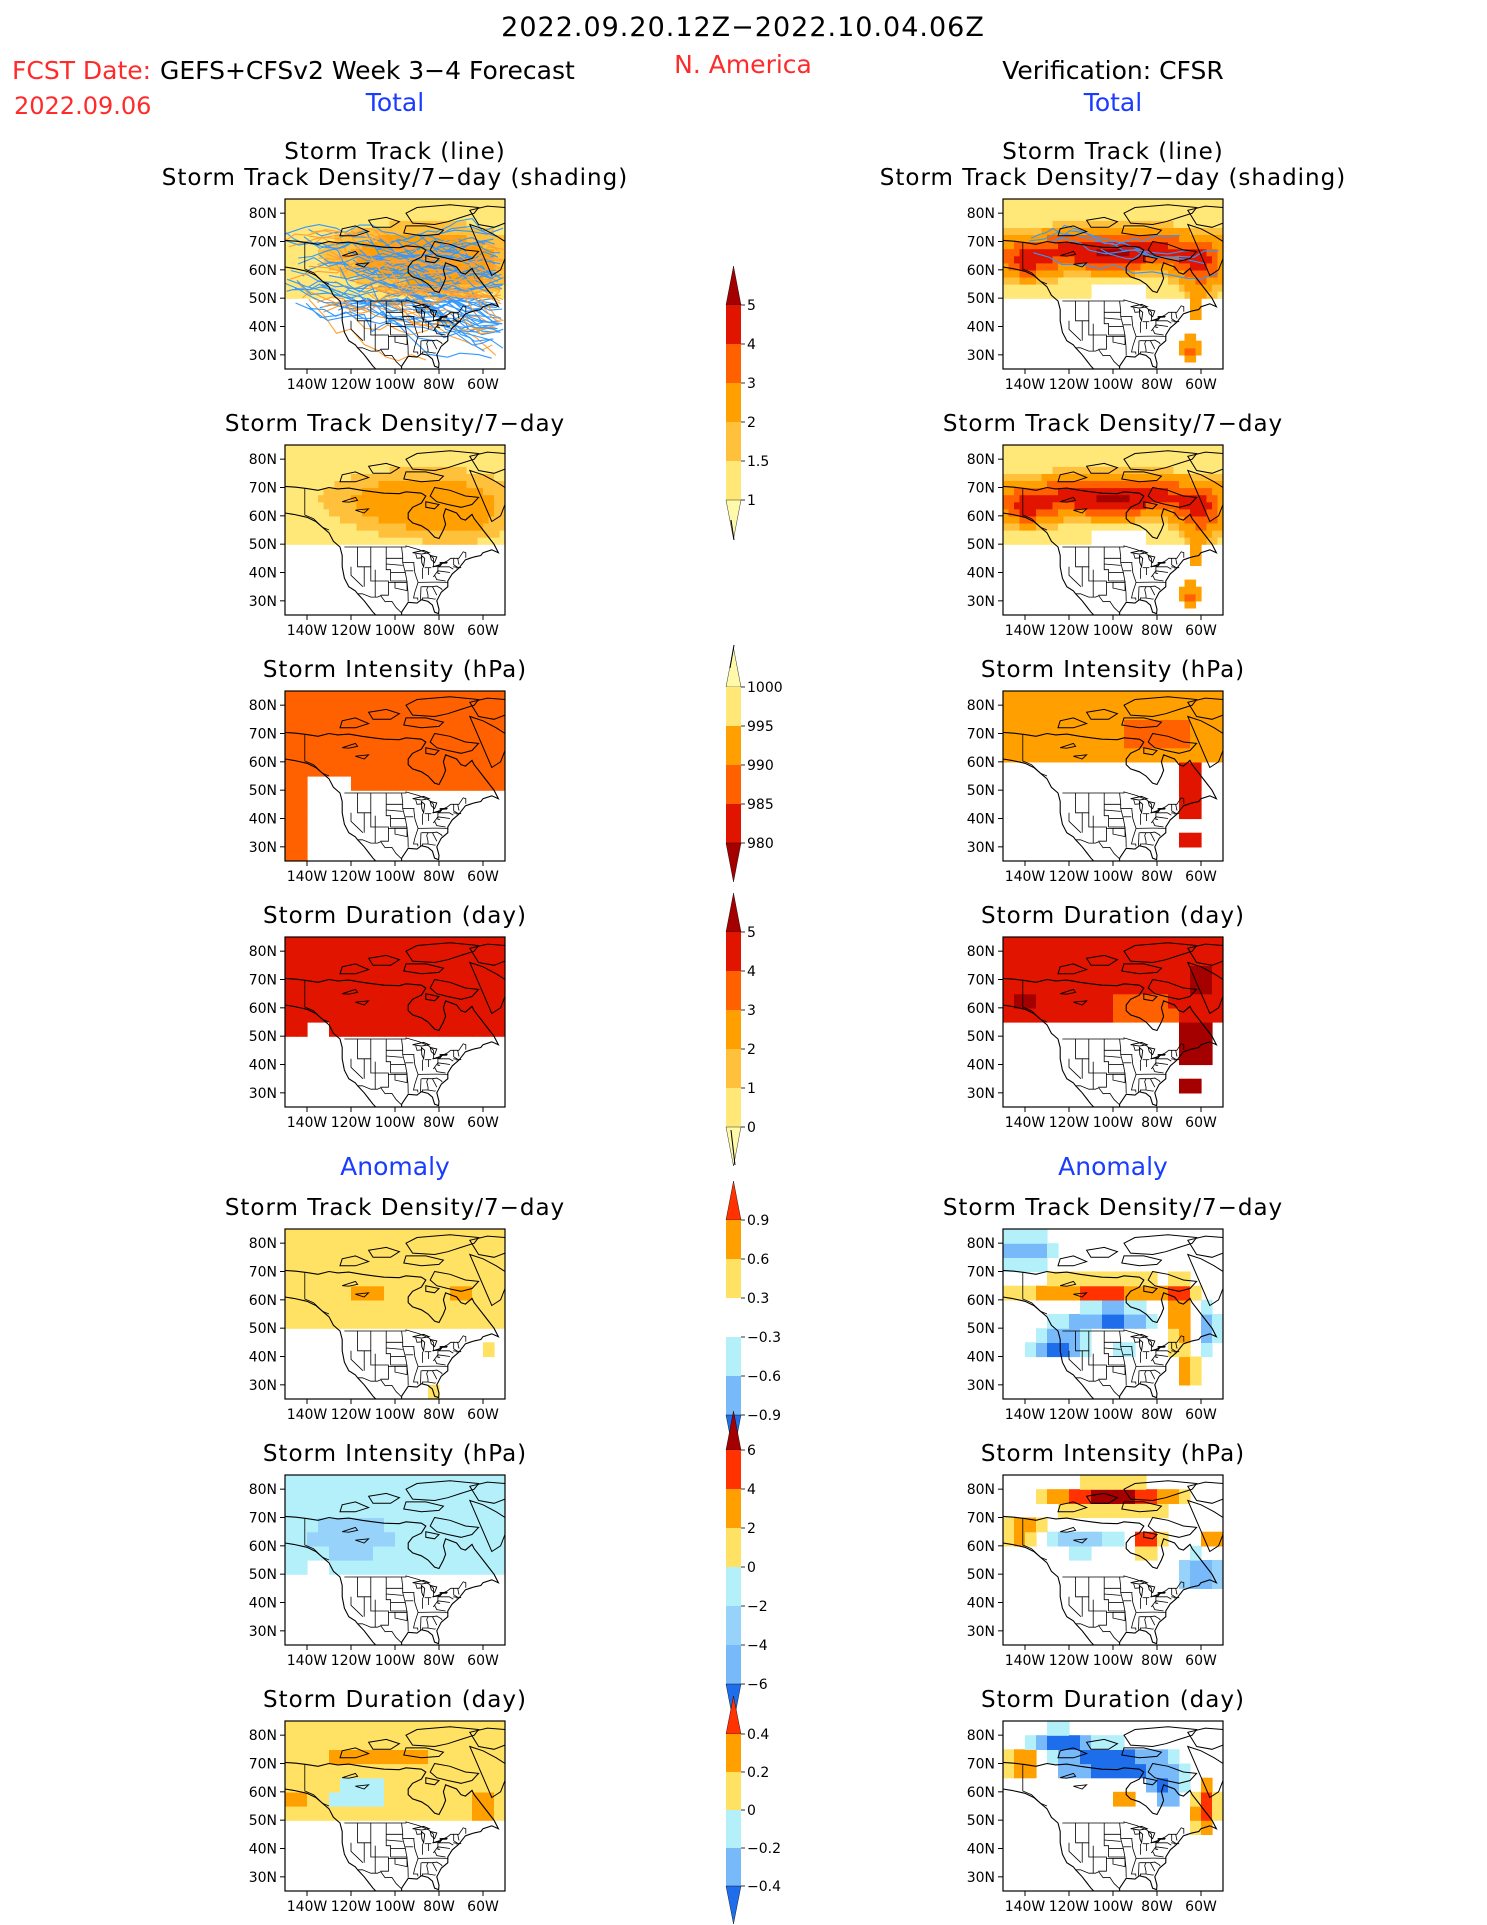 This screenshot has width=1487, height=1925. Describe the element at coordinates (439, 271) in the screenshot. I see `storm-track-line` at that location.